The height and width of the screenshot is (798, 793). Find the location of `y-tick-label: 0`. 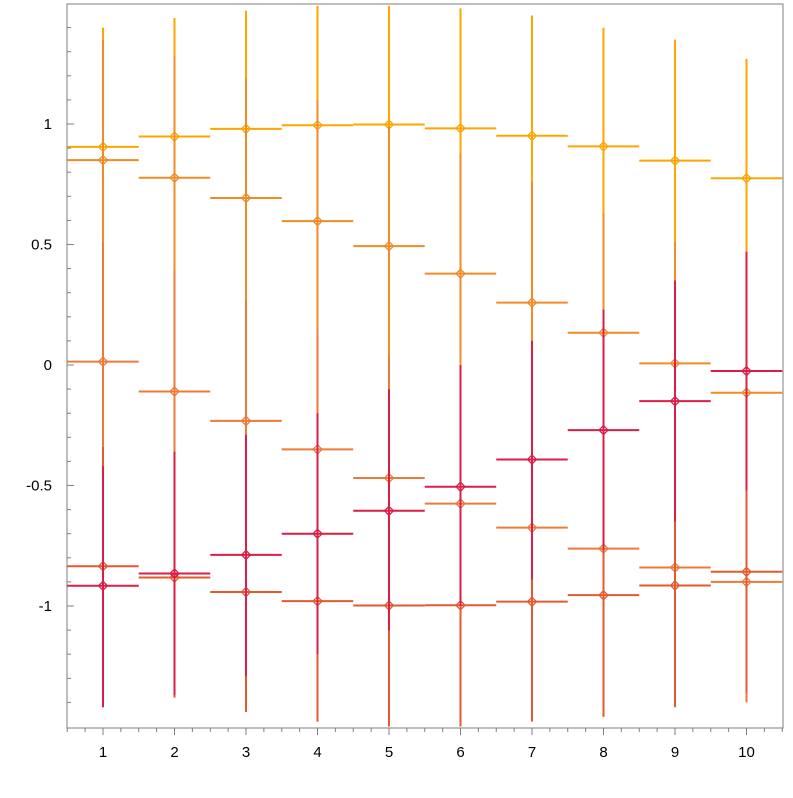

y-tick-label: 0 is located at coordinates (48, 365).